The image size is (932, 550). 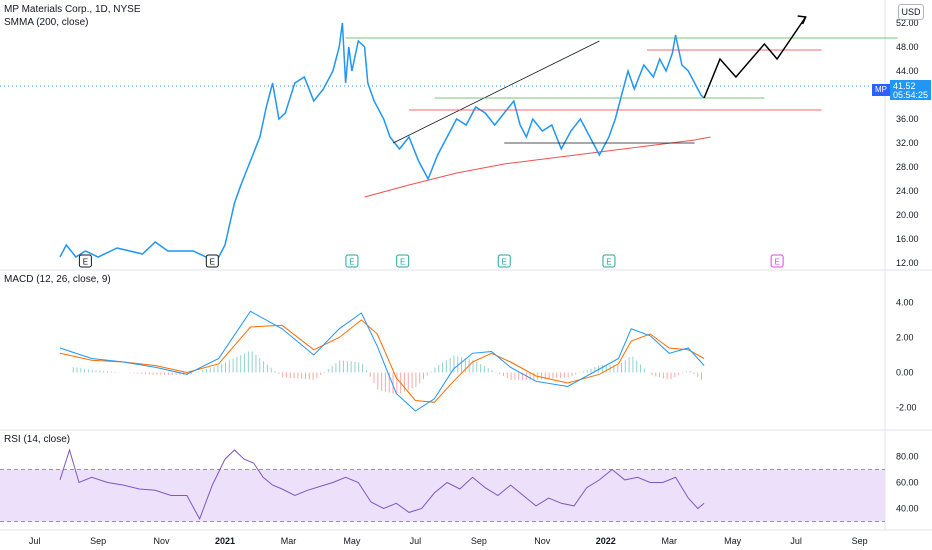 I want to click on signal-line, so click(x=382, y=361).